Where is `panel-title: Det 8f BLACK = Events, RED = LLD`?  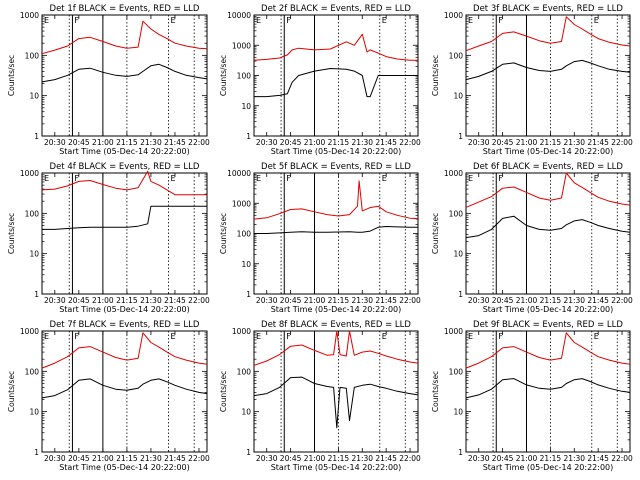
panel-title: Det 8f BLACK = Events, RED = LLD is located at coordinates (336, 325).